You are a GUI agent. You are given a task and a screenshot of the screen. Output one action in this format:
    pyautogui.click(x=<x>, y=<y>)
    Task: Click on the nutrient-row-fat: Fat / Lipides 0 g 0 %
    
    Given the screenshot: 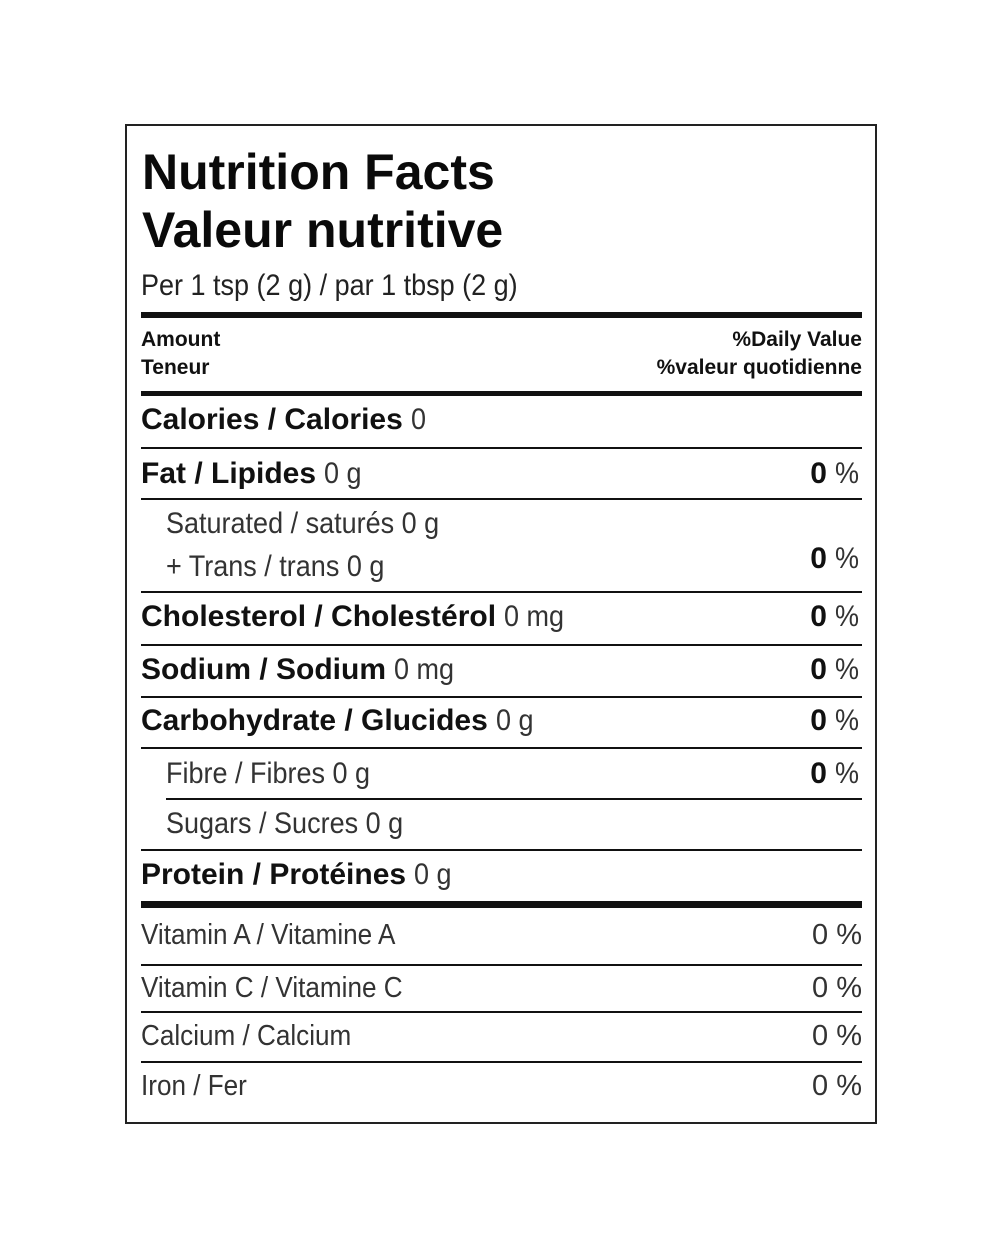 What is the action you would take?
    pyautogui.click(x=501, y=474)
    